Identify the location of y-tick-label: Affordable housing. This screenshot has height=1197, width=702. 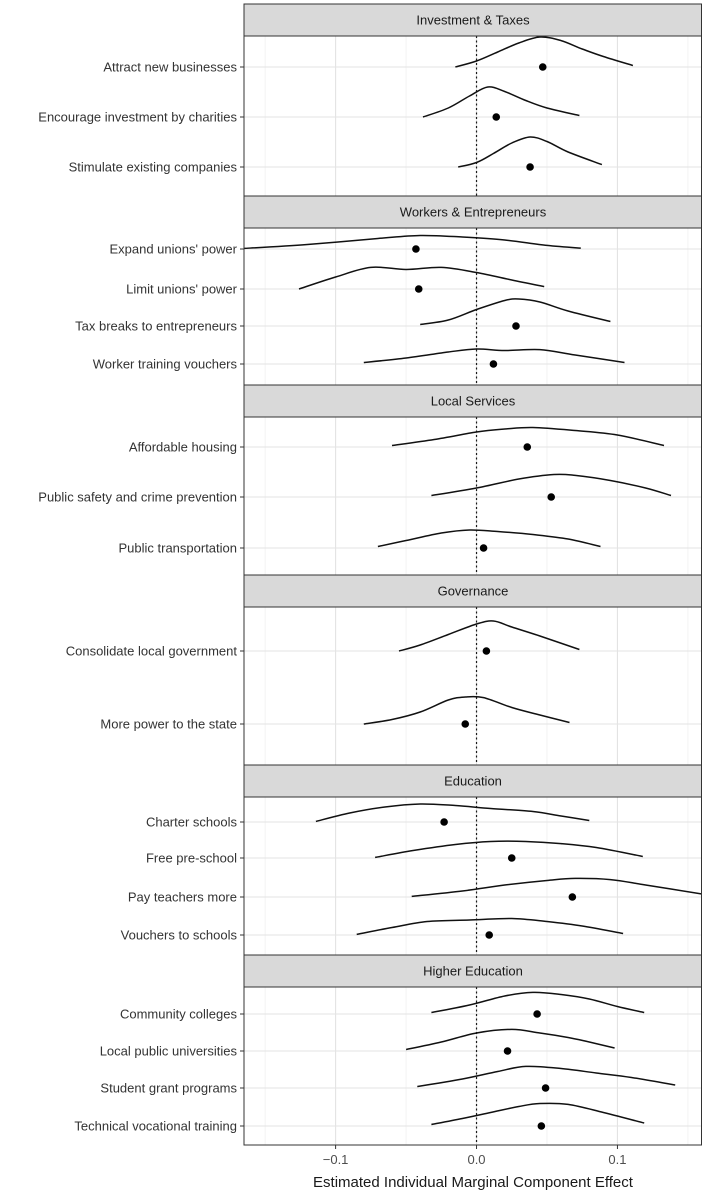
(183, 447).